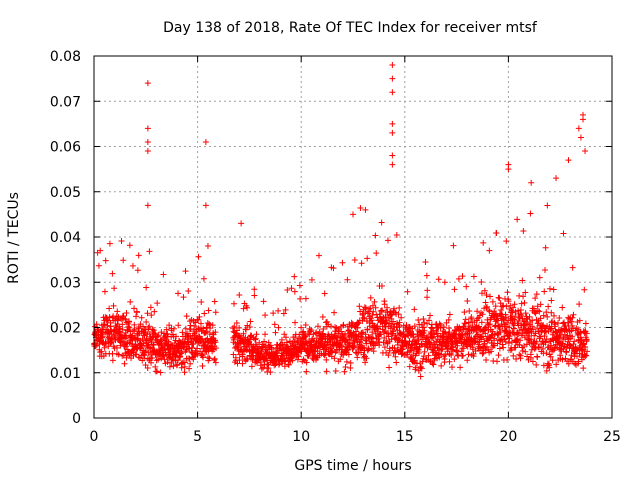 Image resolution: width=640 pixels, height=480 pixels. Describe the element at coordinates (65, 374) in the screenshot. I see `y-tick-label: 0.01` at that location.